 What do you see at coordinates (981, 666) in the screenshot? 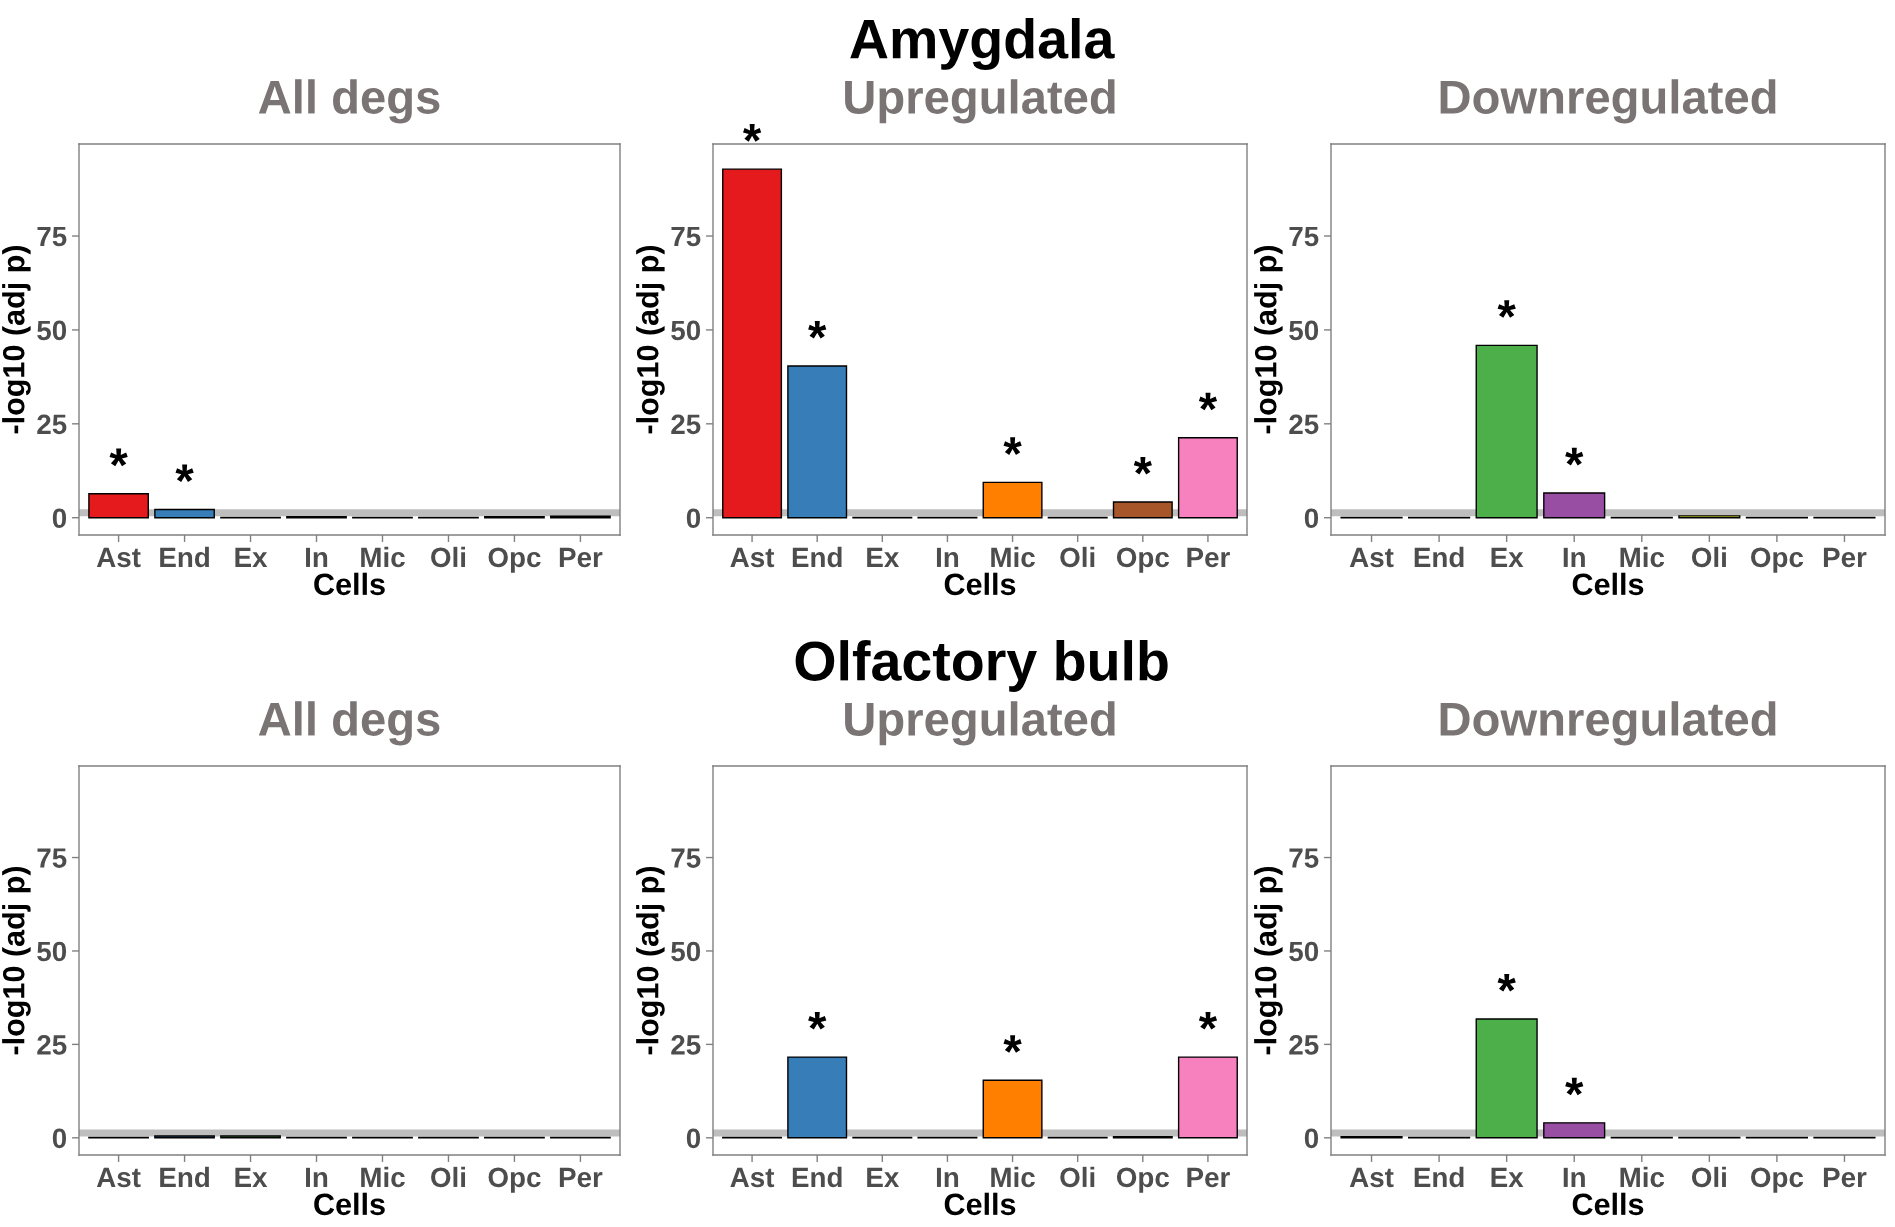
I see `text: Olfactory bulb` at bounding box center [981, 666].